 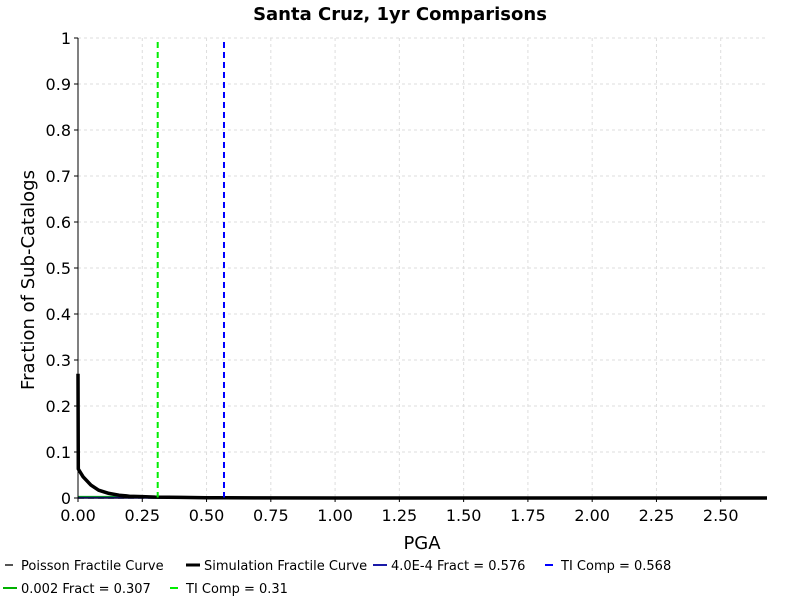 I want to click on legend-label: Poisson Fractile Curve, so click(x=92, y=566).